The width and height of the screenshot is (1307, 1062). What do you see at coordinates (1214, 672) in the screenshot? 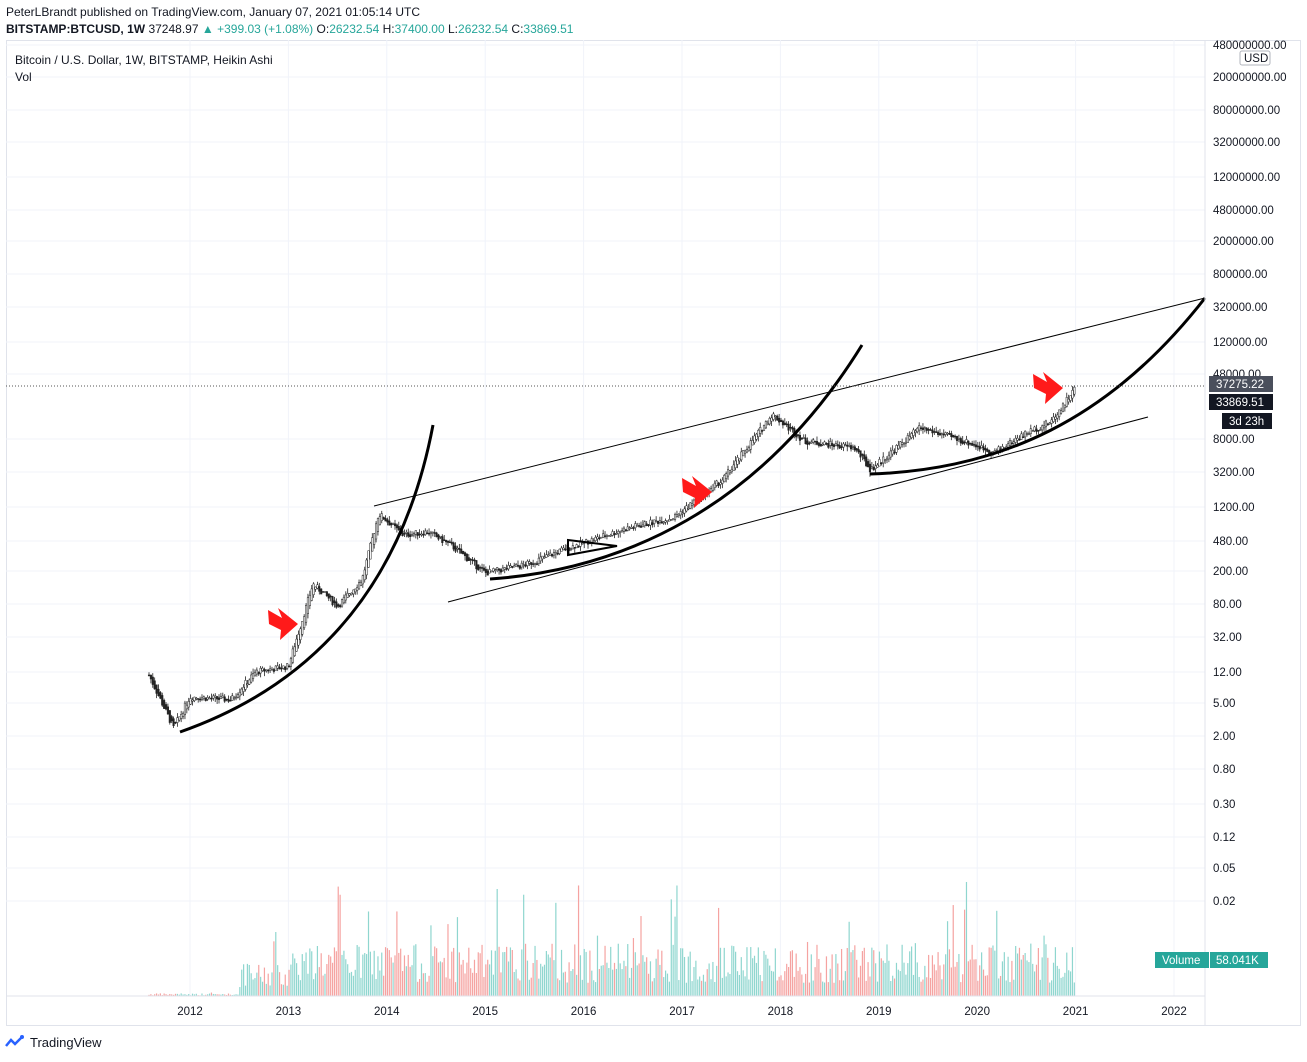
I see `price-labels: 37275.22 33869.51 3d 23h Volume 58.041K` at bounding box center [1214, 672].